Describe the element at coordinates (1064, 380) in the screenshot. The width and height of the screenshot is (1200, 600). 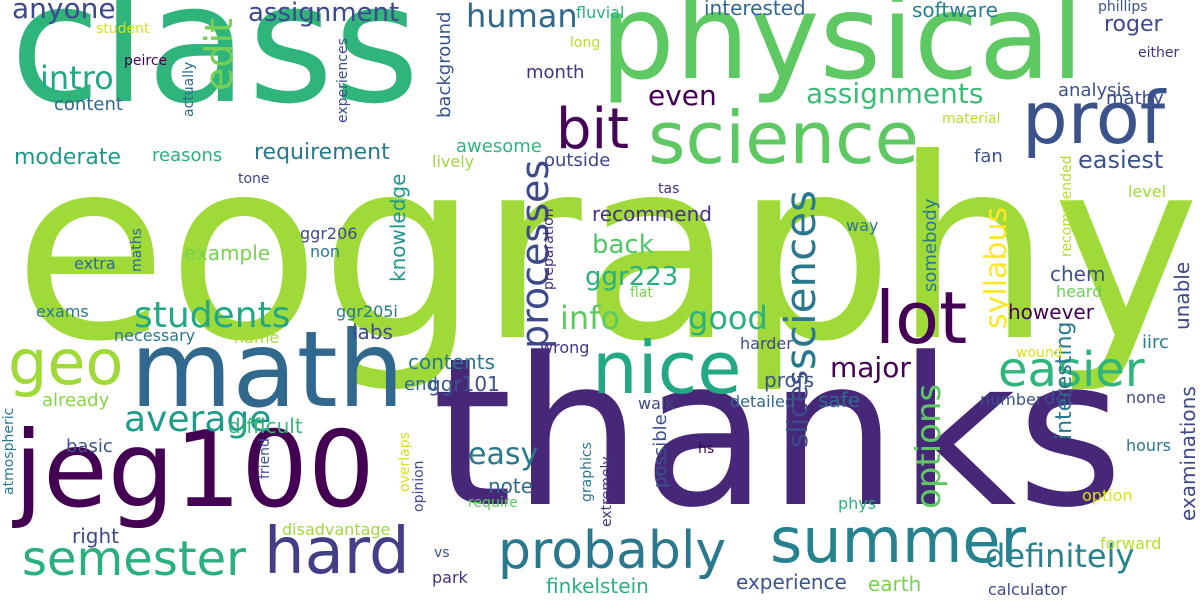
I see `word-interesting: interesting` at that location.